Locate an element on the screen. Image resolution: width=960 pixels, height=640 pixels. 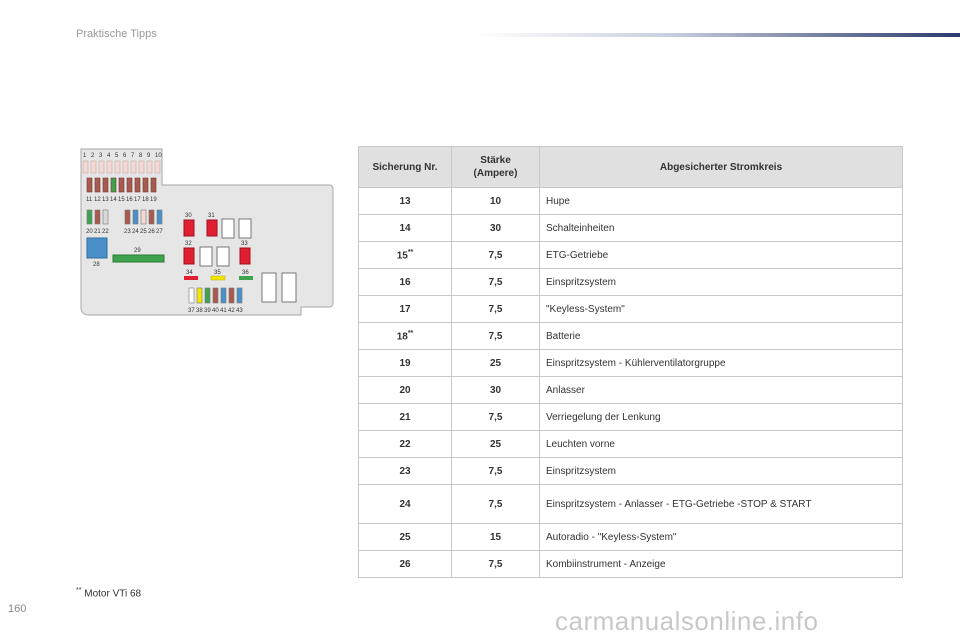
diagram-label-3: 3 is located at coordinates (101, 156).